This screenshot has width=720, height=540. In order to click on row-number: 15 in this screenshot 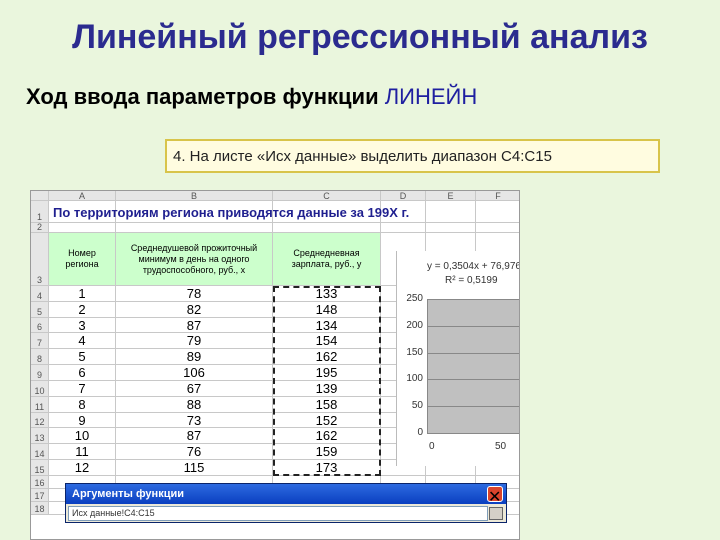, I will do `click(40, 468)`.